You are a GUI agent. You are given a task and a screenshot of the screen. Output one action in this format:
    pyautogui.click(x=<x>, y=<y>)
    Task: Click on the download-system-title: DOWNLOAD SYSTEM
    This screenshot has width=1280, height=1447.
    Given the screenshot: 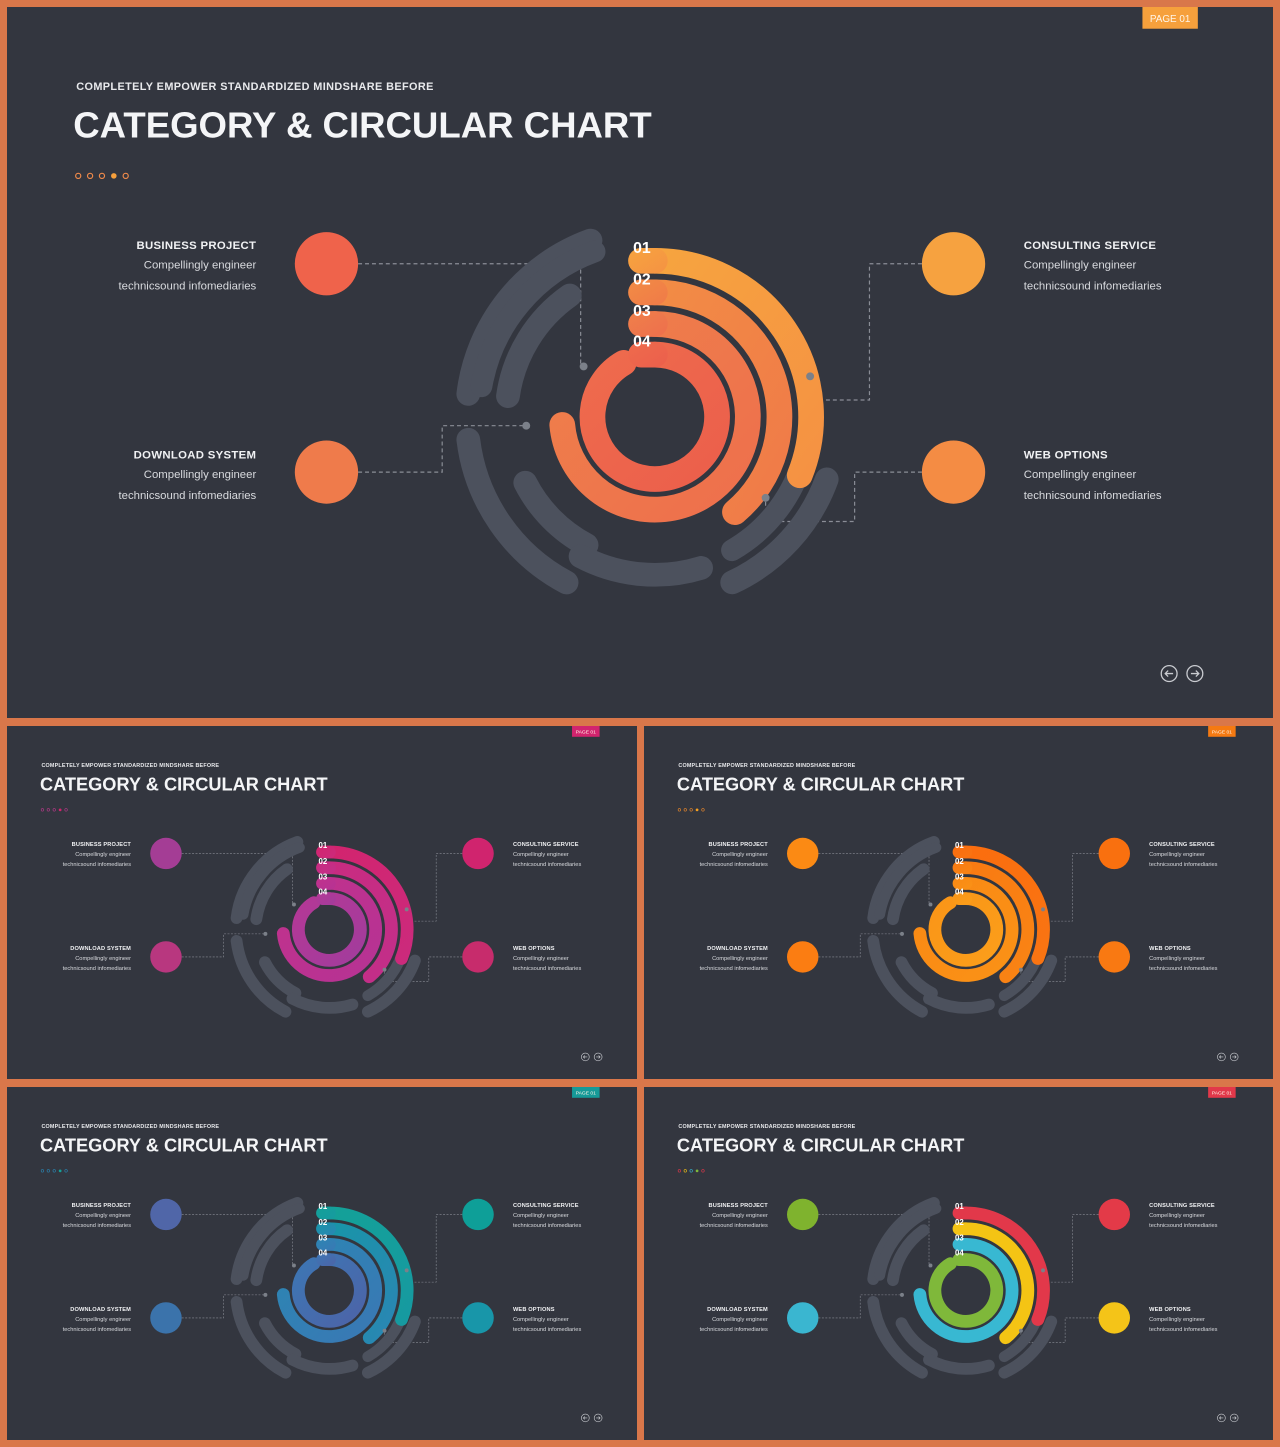 What is the action you would take?
    pyautogui.click(x=737, y=1310)
    